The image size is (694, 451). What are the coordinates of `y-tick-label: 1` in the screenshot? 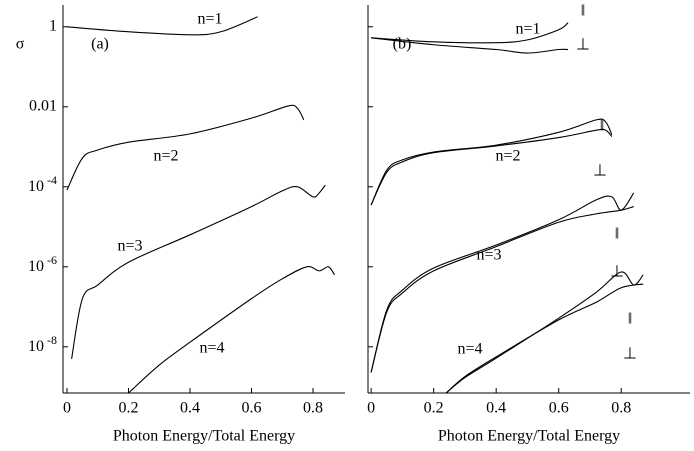 It's located at (53, 25).